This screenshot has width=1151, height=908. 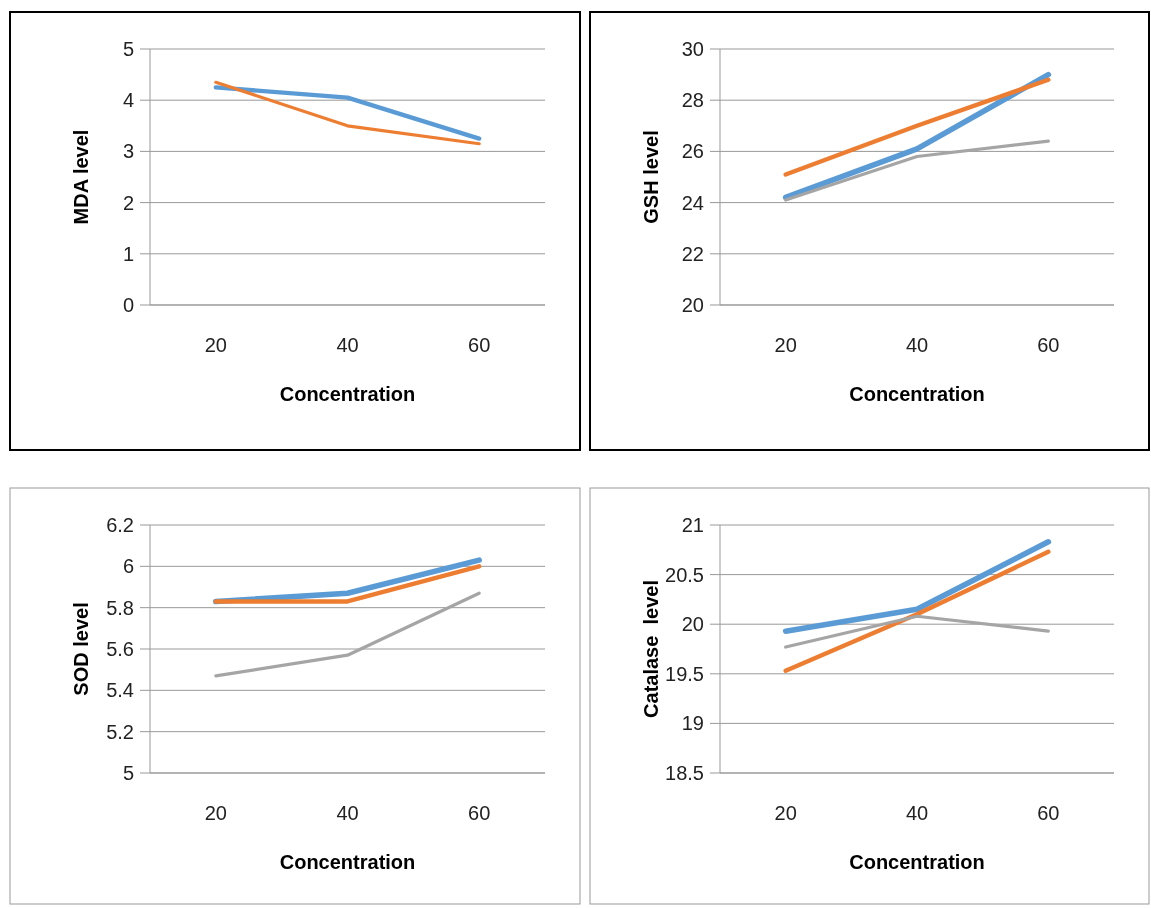 I want to click on y-axis-title: Catalase level, so click(x=651, y=649).